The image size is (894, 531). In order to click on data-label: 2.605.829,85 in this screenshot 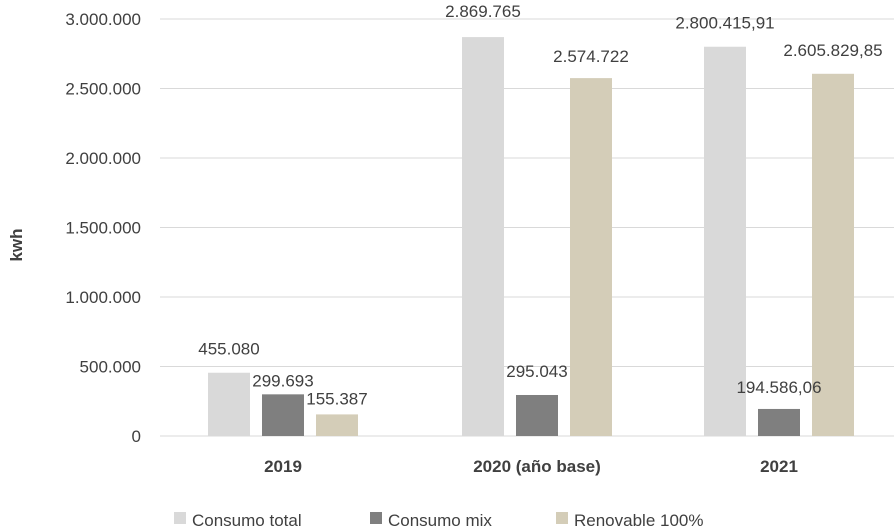, I will do `click(832, 50)`.